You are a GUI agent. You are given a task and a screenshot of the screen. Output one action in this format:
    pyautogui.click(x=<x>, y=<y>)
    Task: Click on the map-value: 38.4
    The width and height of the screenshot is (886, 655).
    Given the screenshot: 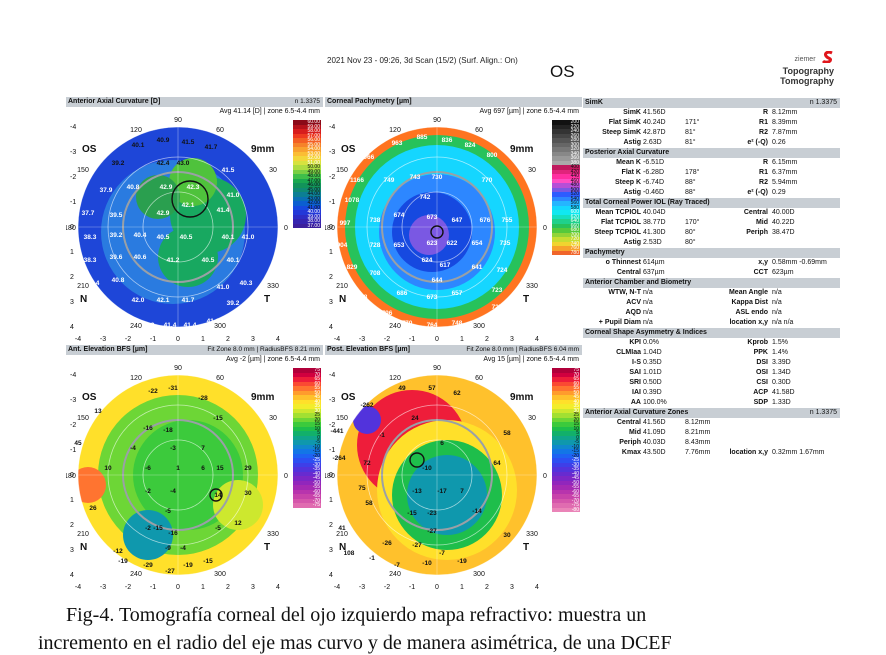 What is the action you would take?
    pyautogui.click(x=93, y=283)
    